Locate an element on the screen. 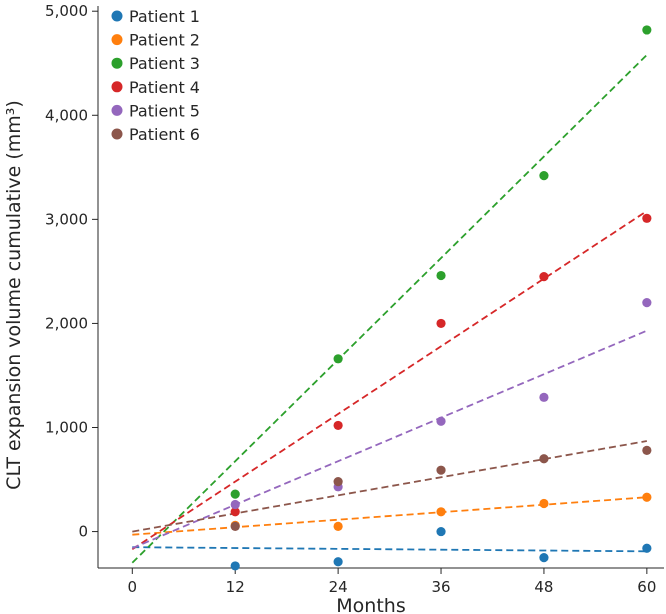 Image resolution: width=666 pixels, height=614 pixels. y-ticks: 0 1,000 2,000 3,000 4,000 5,000 is located at coordinates (71, 271).